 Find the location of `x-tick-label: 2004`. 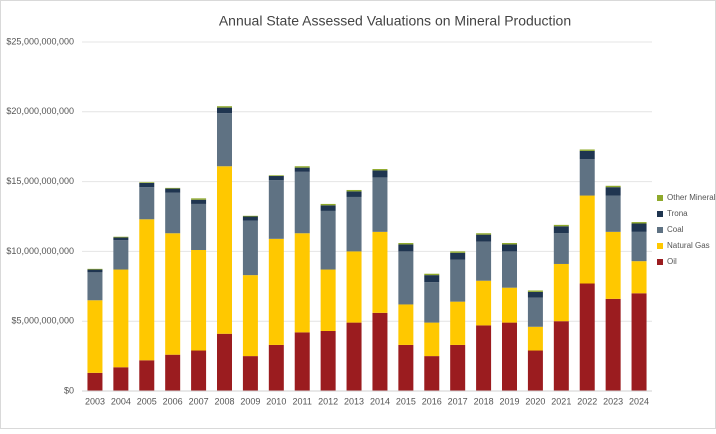

x-tick-label: 2004 is located at coordinates (121, 401).